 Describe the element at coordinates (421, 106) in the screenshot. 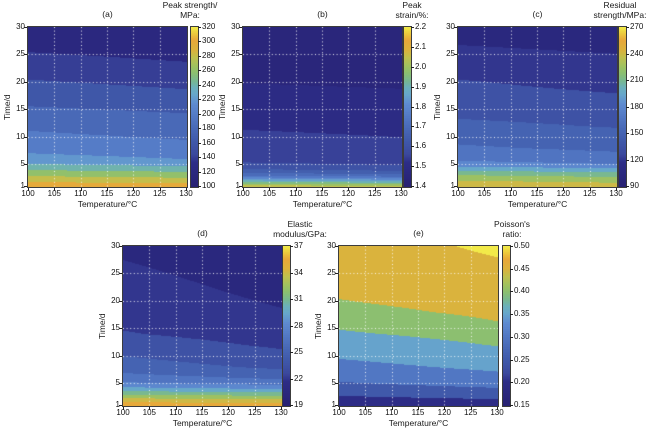

I see `colorbar-tick-label: 1.8` at that location.